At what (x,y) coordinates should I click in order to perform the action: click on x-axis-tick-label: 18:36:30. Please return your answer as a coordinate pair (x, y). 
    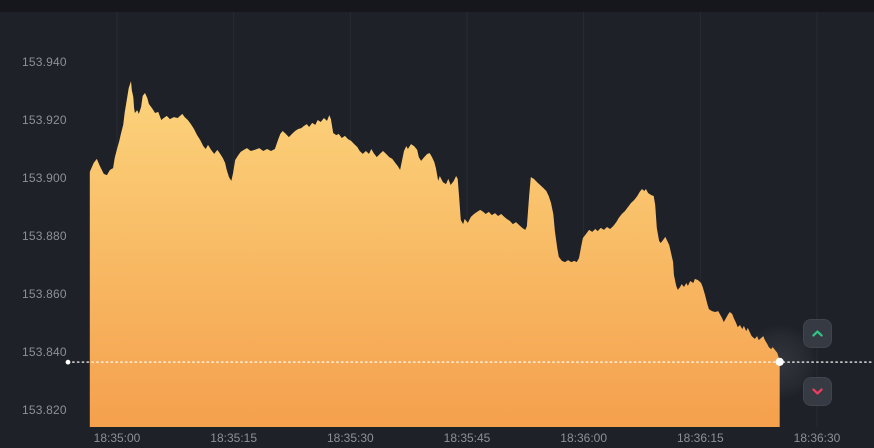
    Looking at the image, I should click on (817, 438).